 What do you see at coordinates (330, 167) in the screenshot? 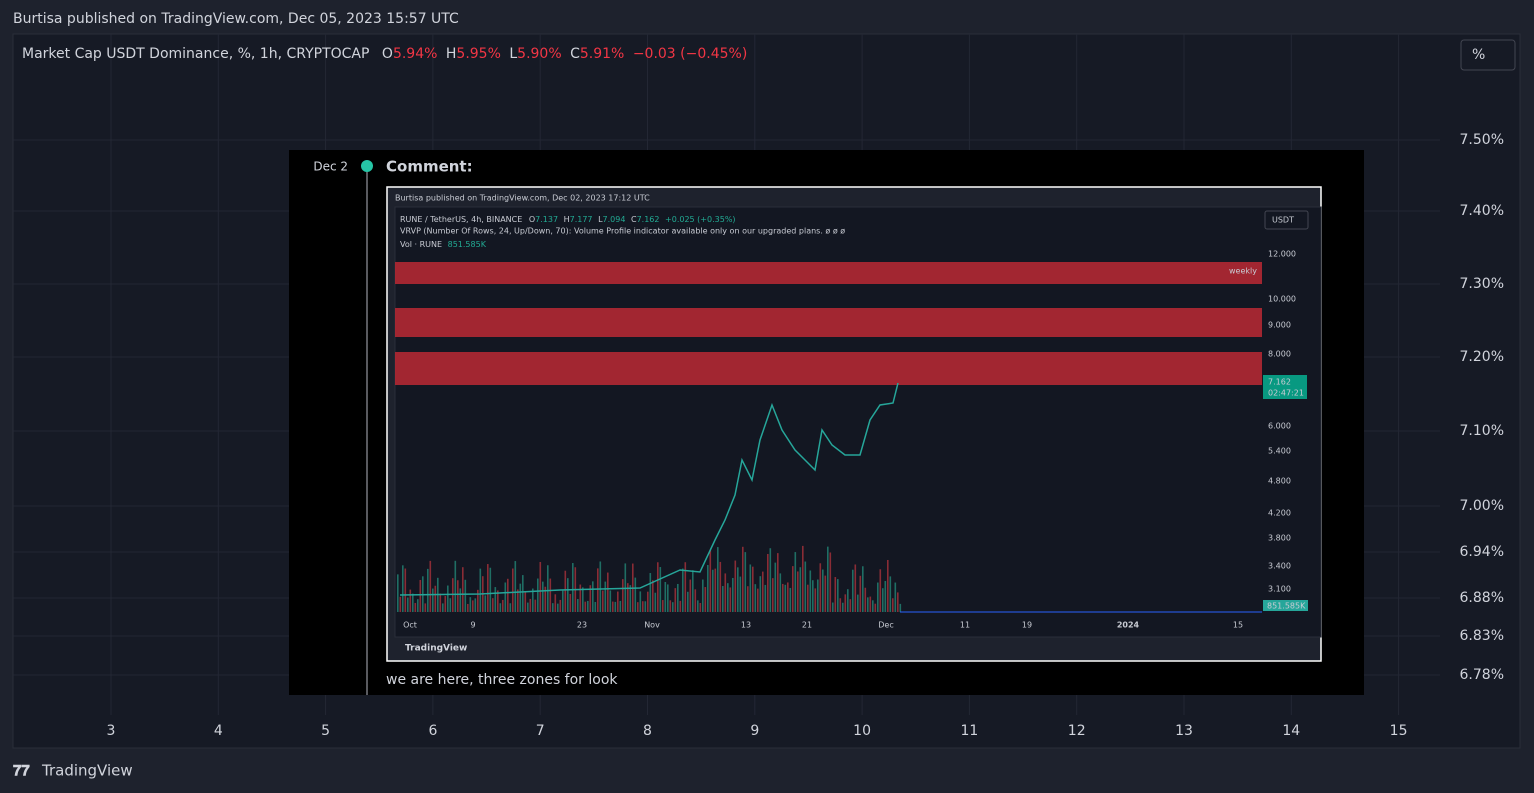
I see `comment-date: Dec 2` at bounding box center [330, 167].